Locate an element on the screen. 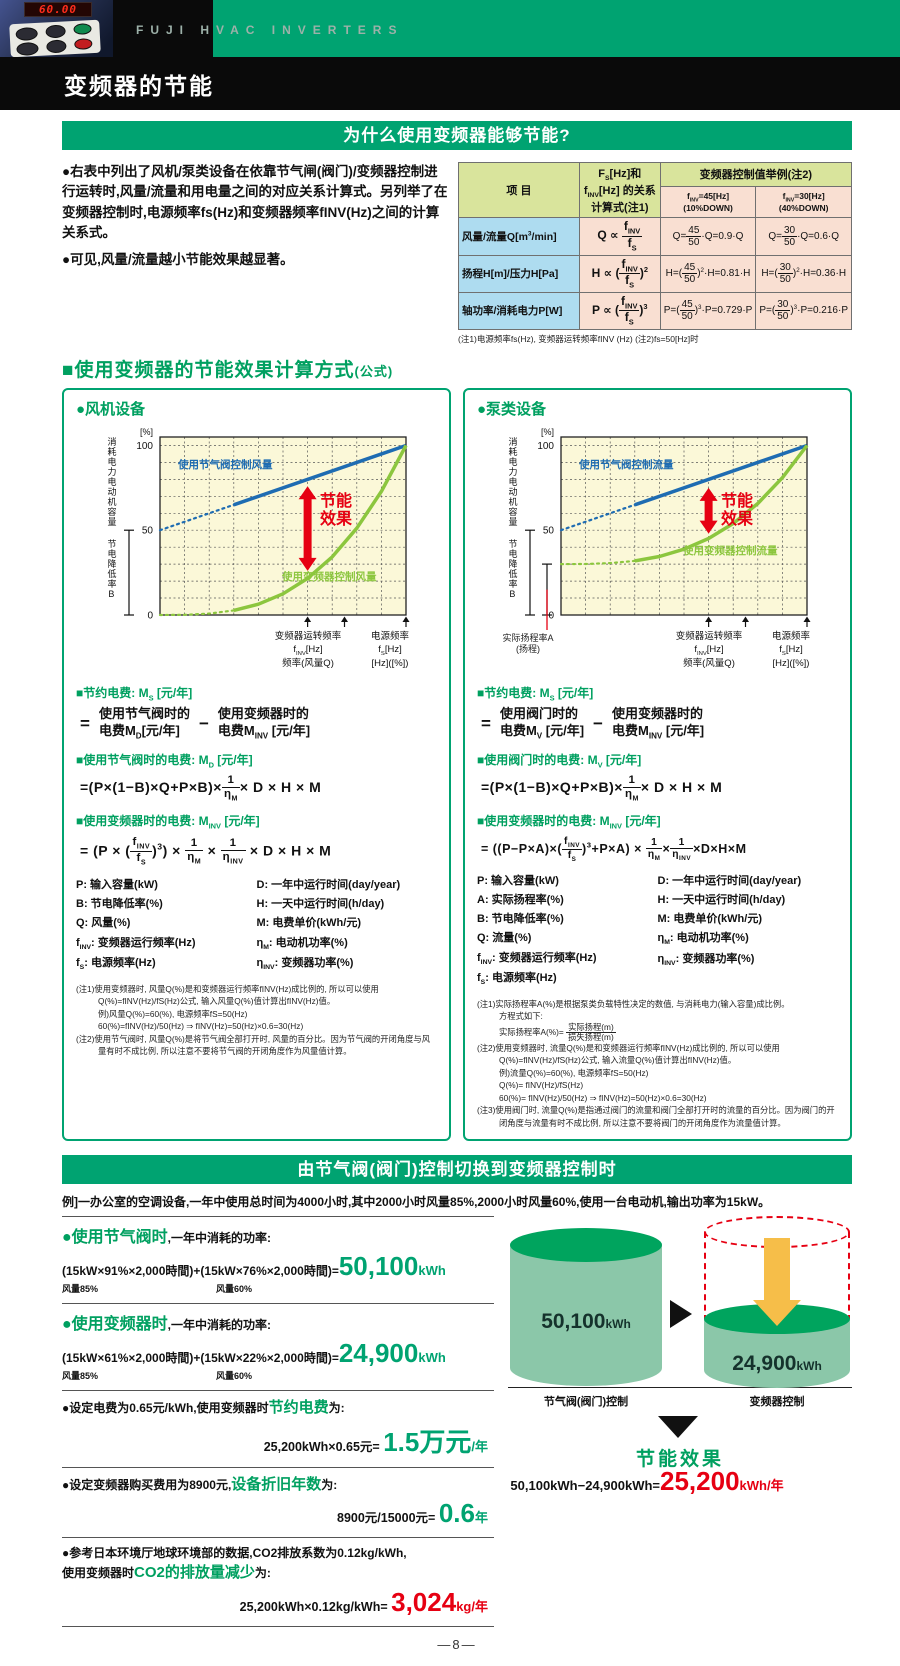  param: fS: 电源频率(Hz) is located at coordinates (517, 978).